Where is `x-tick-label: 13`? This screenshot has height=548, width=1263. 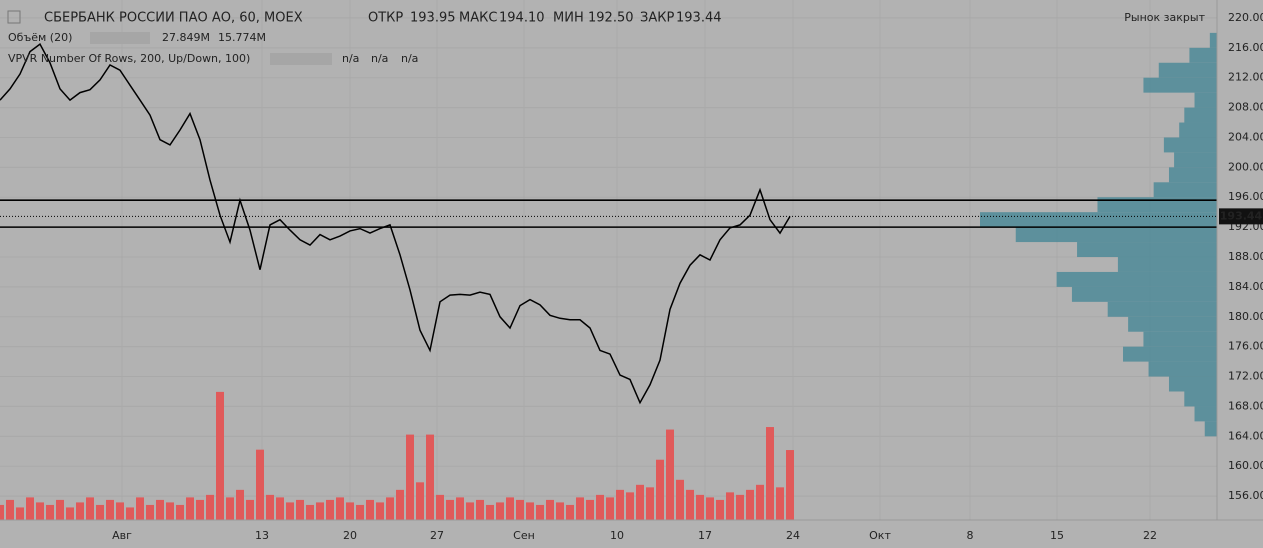 x-tick-label: 13 is located at coordinates (262, 535).